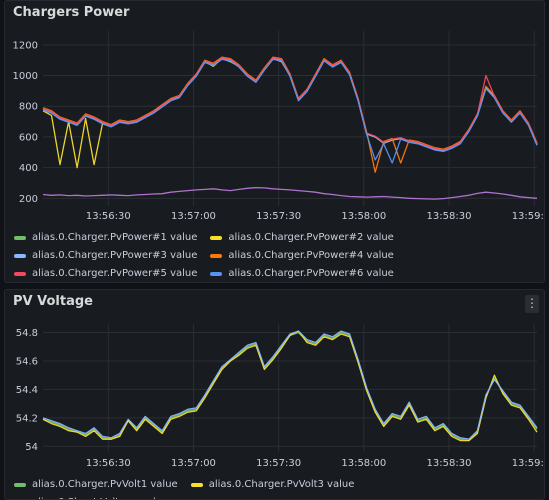  Describe the element at coordinates (25, 76) in the screenshot. I see `y-tick-label: 1000` at that location.